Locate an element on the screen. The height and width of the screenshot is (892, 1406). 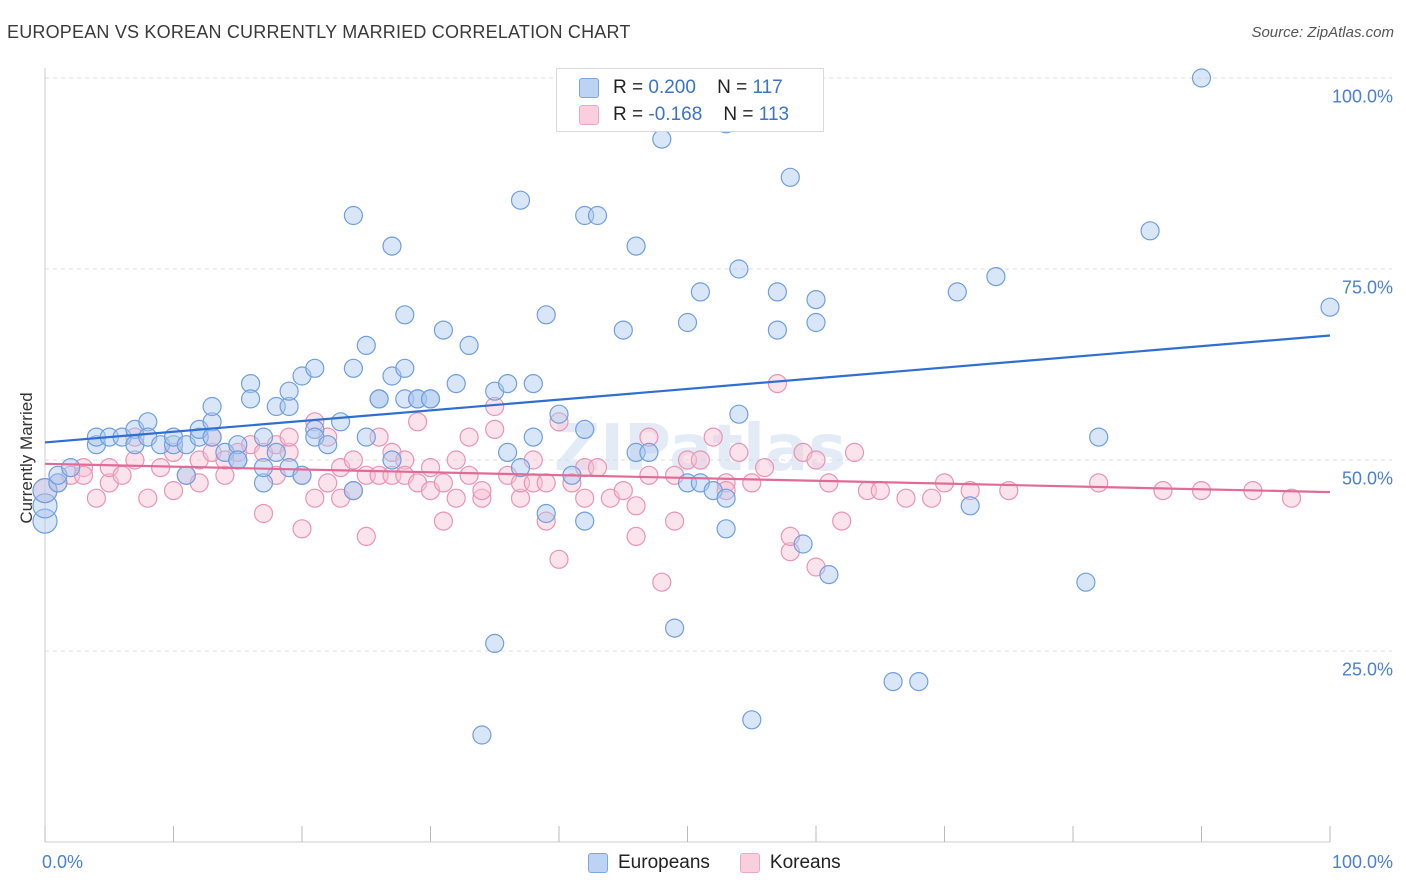
legend-row-europeans: R = 0.200 N = 117 is located at coordinates (681, 88).